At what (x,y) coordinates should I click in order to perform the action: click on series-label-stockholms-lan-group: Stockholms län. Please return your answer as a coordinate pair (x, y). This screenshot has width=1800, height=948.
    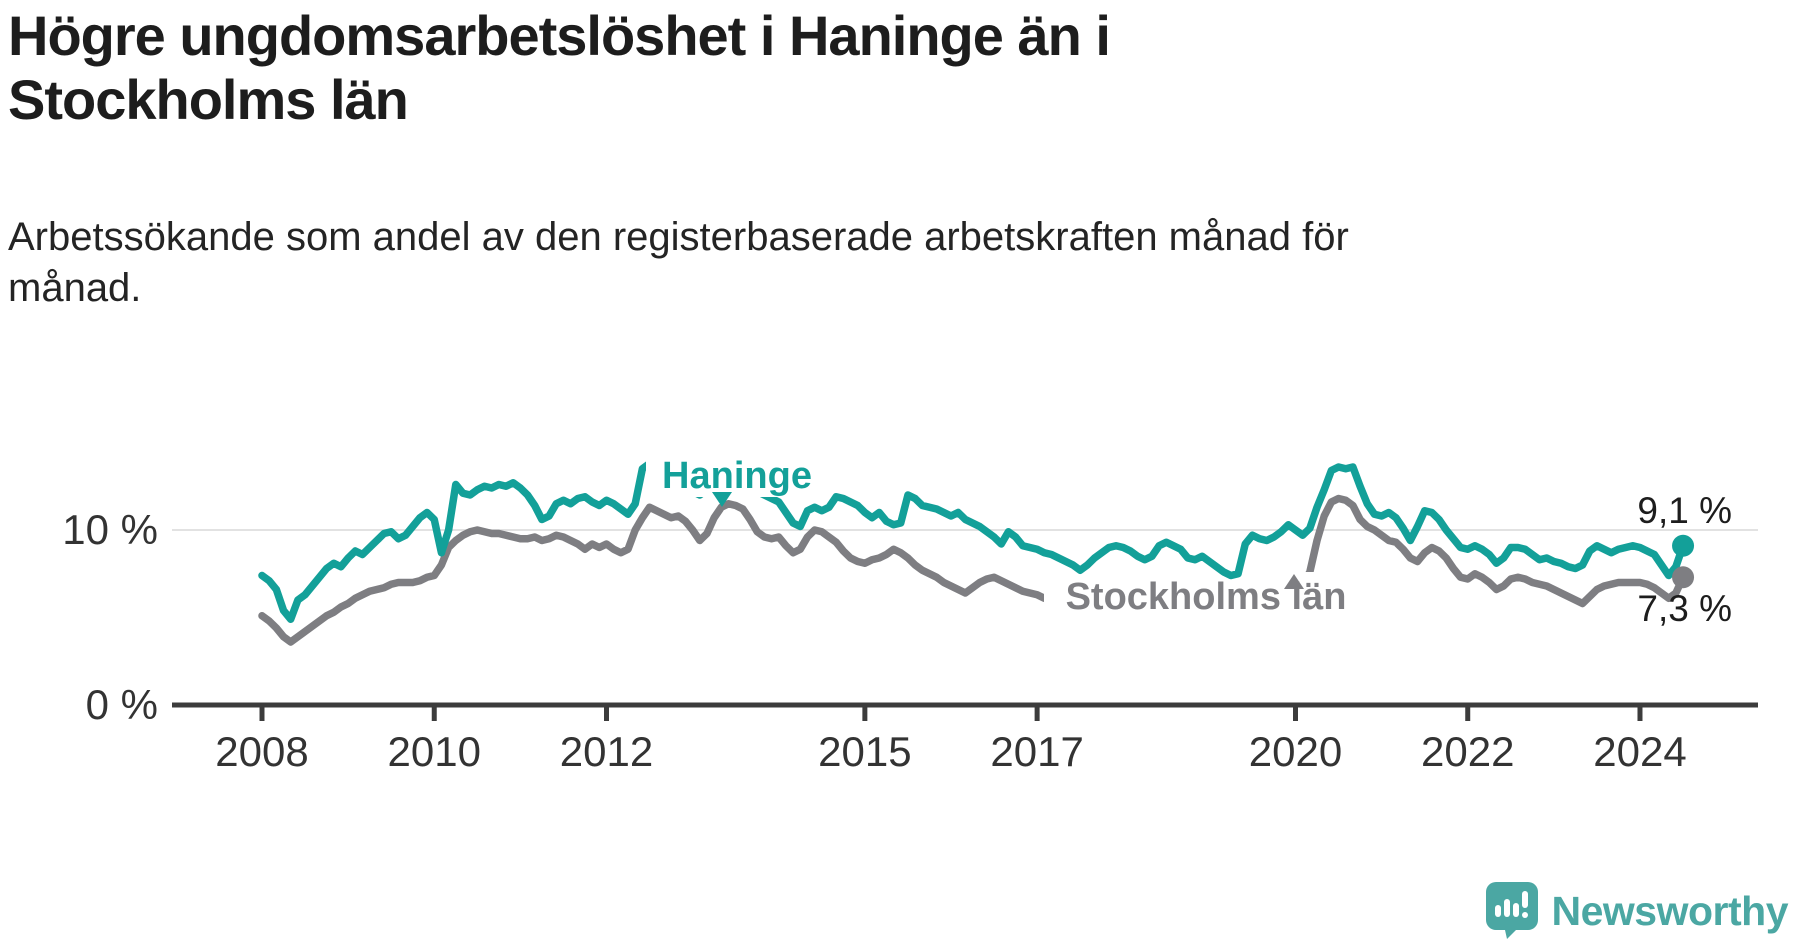
    Looking at the image, I should click on (1209, 595).